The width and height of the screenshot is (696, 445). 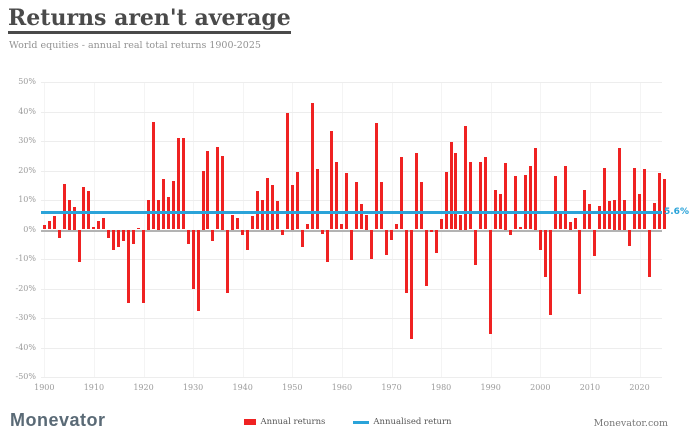 I want to click on bar-1969, so click(x=387, y=242).